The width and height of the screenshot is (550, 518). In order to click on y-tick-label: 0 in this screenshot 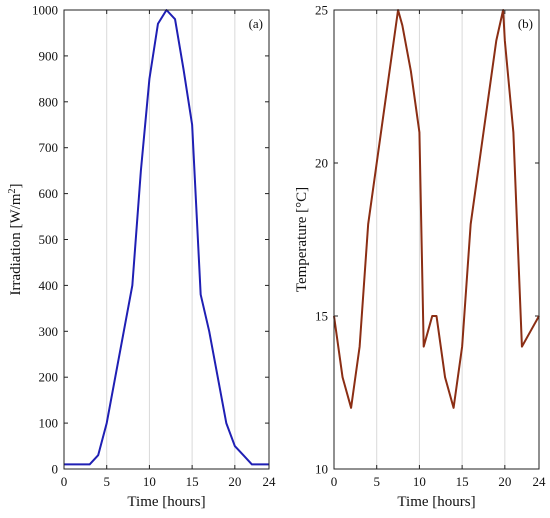, I will do `click(55, 469)`.